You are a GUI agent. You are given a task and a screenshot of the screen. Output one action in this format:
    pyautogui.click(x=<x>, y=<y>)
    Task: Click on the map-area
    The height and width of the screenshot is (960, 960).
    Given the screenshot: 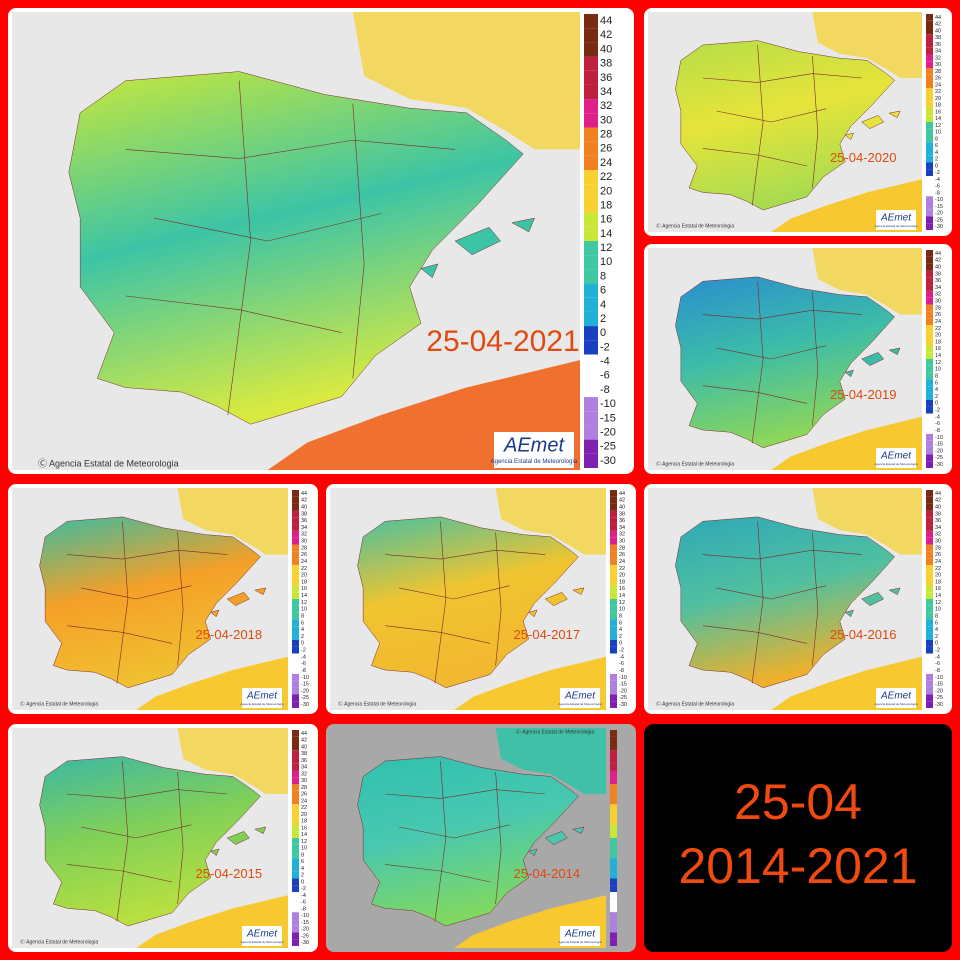 What is the action you would take?
    pyautogui.click(x=785, y=599)
    